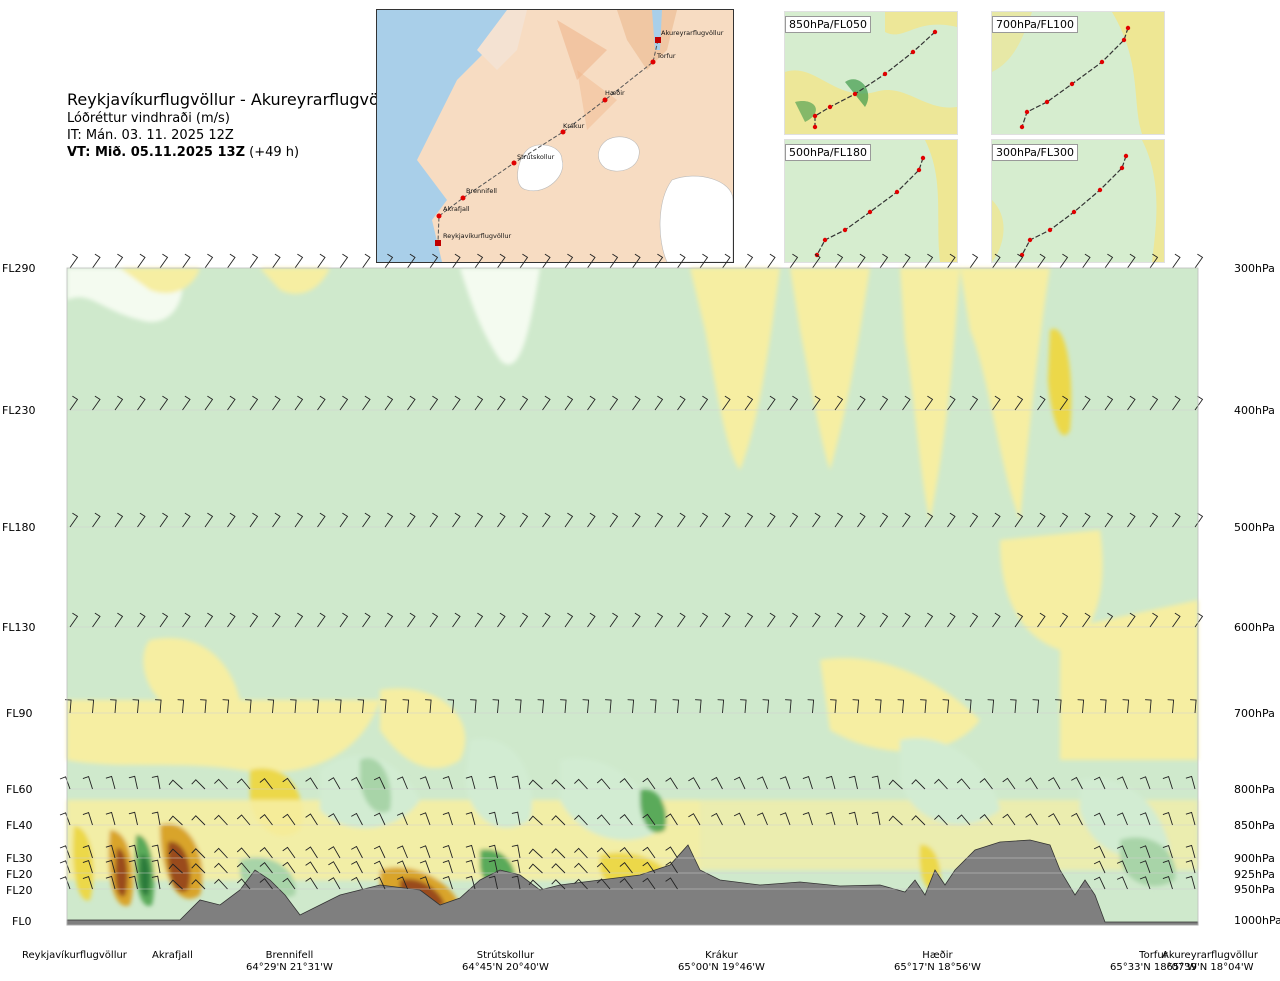  Describe the element at coordinates (950, 781) in the screenshot. I see `field-downdraft-haedir` at that location.